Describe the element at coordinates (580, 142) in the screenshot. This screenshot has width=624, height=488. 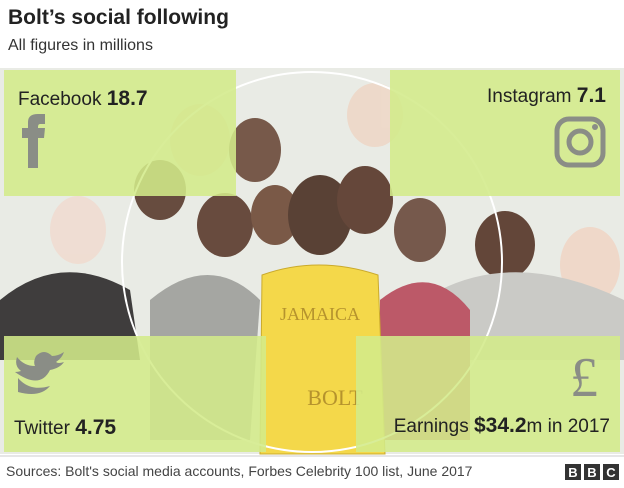
I see `instagram-icon` at that location.